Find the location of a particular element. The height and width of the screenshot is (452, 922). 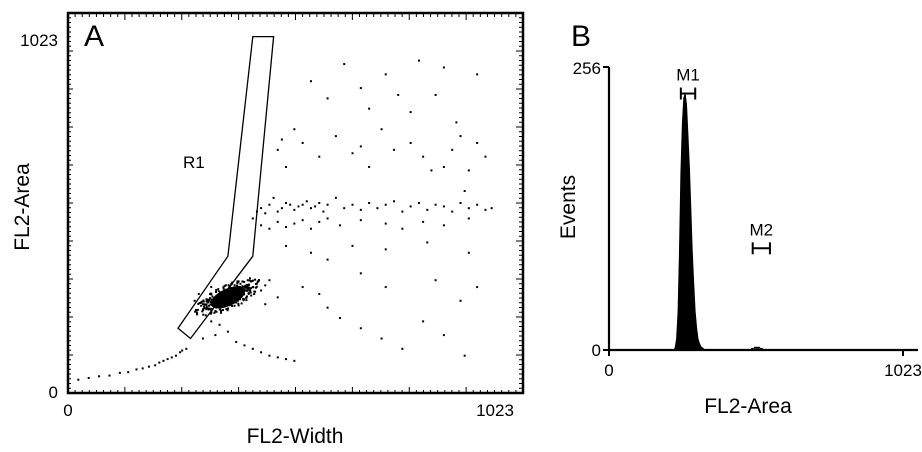

histogram-markers: M1 M2 is located at coordinates (724, 208).